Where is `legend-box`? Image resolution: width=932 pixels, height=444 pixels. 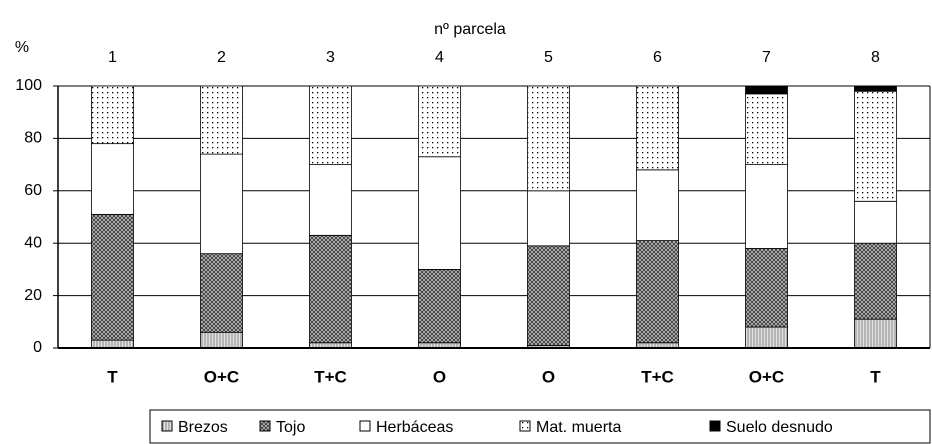
legend-box is located at coordinates (540, 426).